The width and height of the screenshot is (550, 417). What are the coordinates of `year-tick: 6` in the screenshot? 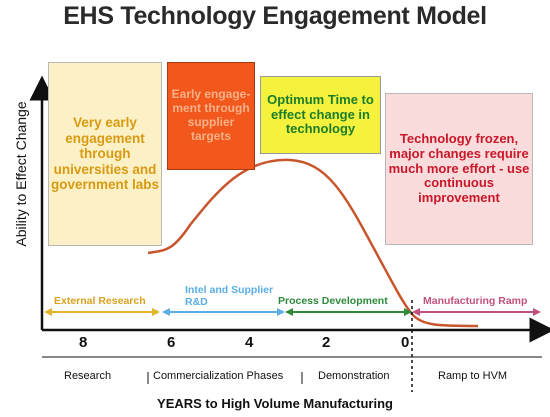 It's located at (171, 342).